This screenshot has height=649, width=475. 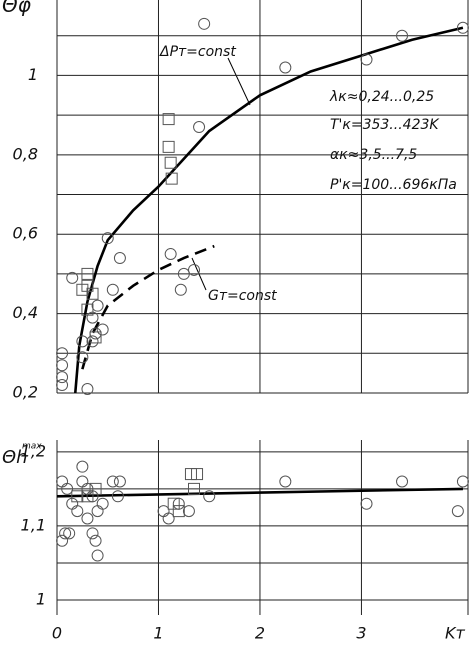 I want to click on annotation: Gт=const, so click(x=242, y=296).